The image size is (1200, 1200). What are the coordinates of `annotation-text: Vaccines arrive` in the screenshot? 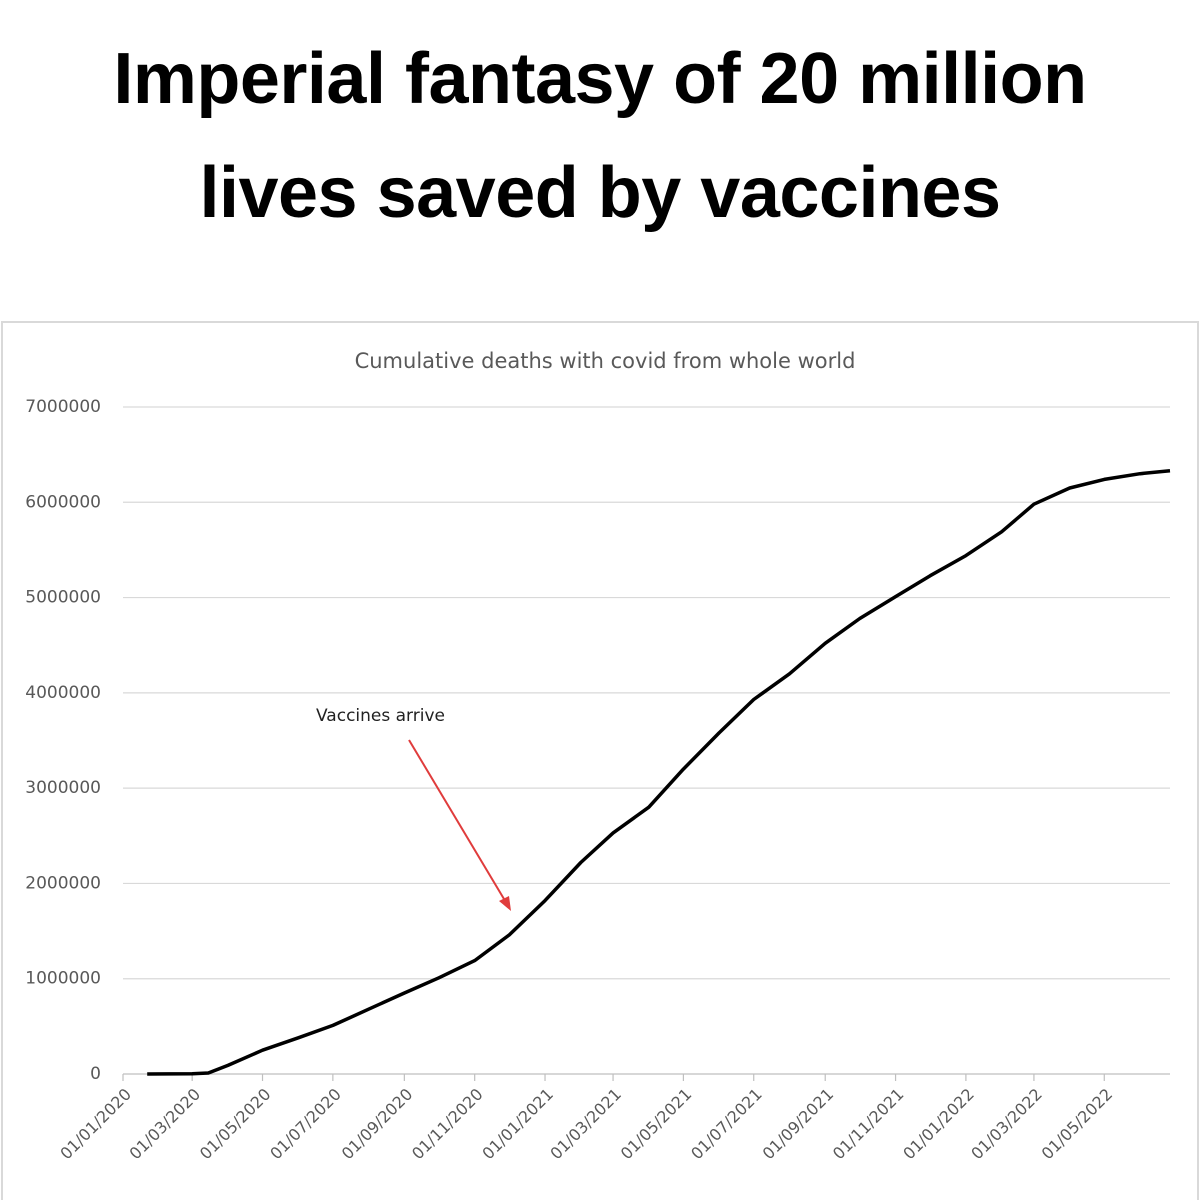 It's located at (380, 716).